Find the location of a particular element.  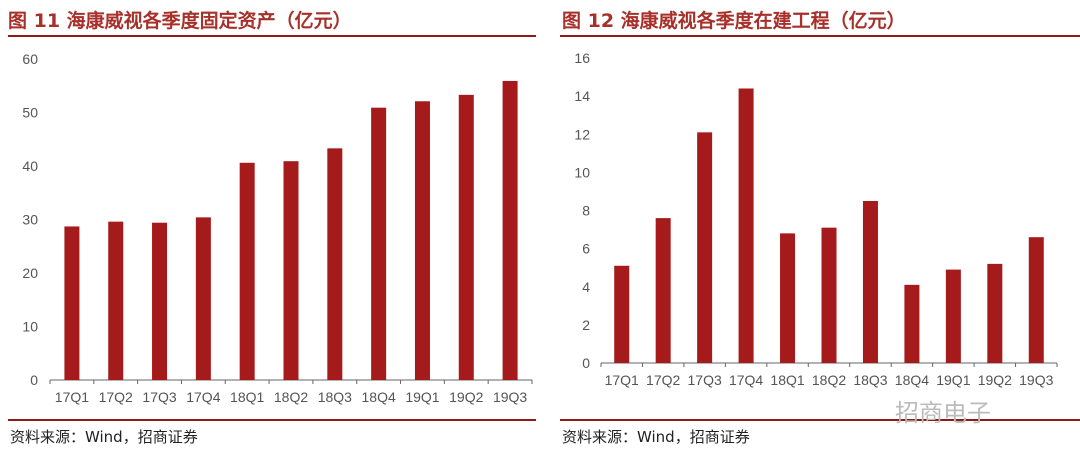

chart-title: 图 12 海康威视各季度在建工程（亿元） is located at coordinates (734, 21).